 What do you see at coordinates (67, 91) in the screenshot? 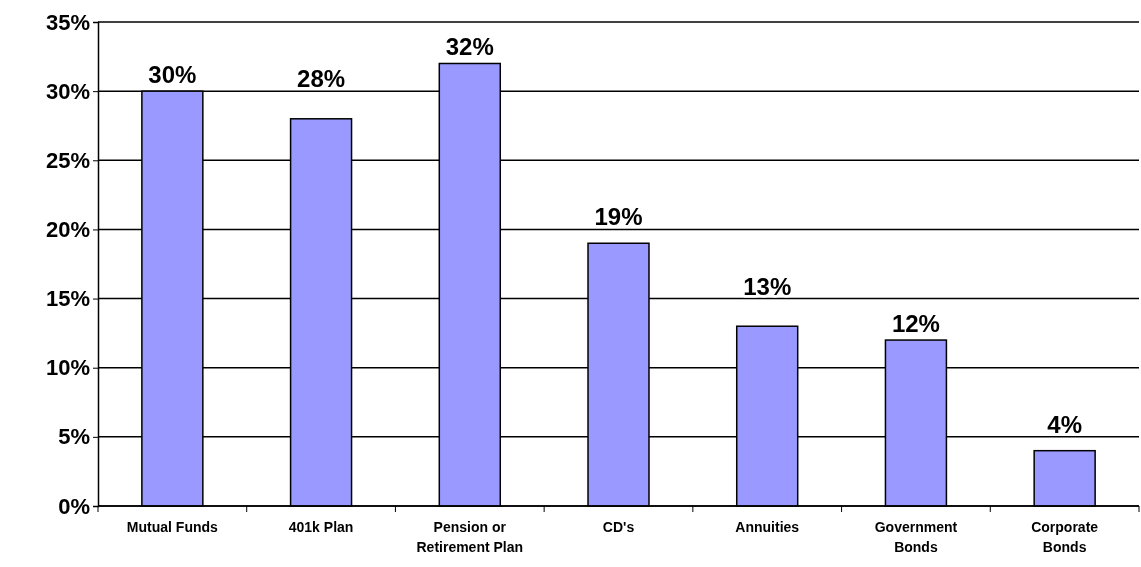
I see `y-tick-label: 30%` at bounding box center [67, 91].